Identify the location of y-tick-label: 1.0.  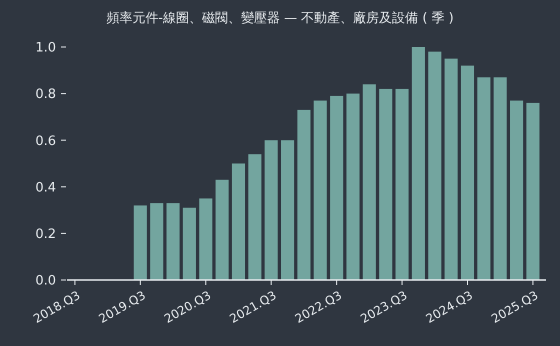
(45, 48).